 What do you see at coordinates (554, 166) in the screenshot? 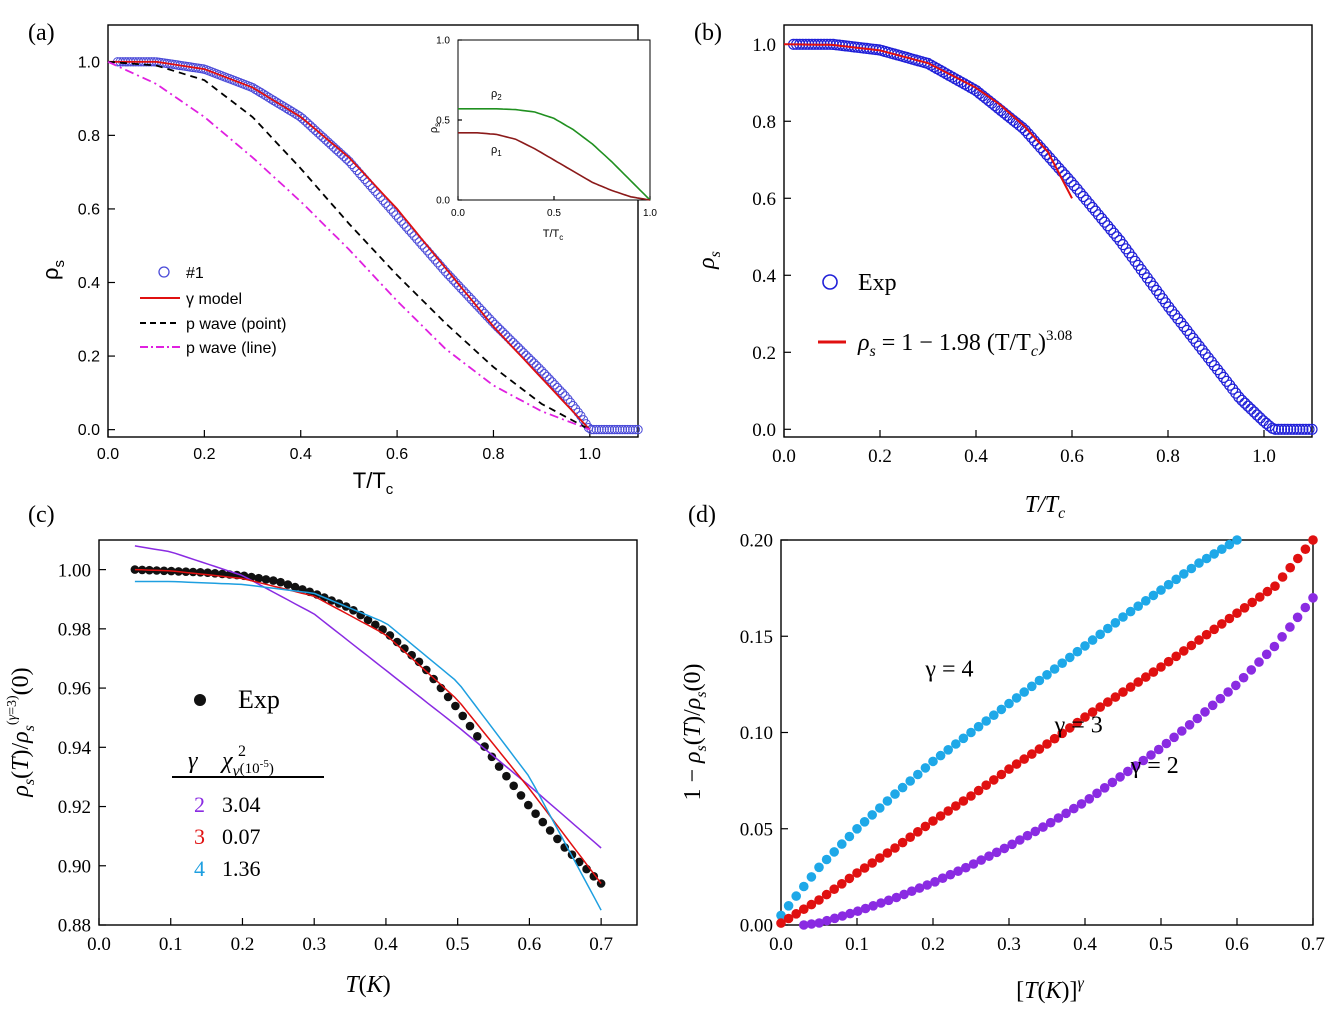
I see `inset-line-rho1` at bounding box center [554, 166].